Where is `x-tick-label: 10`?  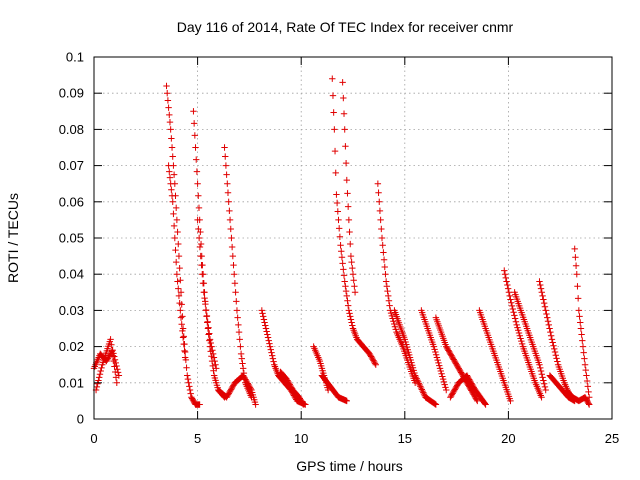 x-tick-label: 10 is located at coordinates (301, 438).